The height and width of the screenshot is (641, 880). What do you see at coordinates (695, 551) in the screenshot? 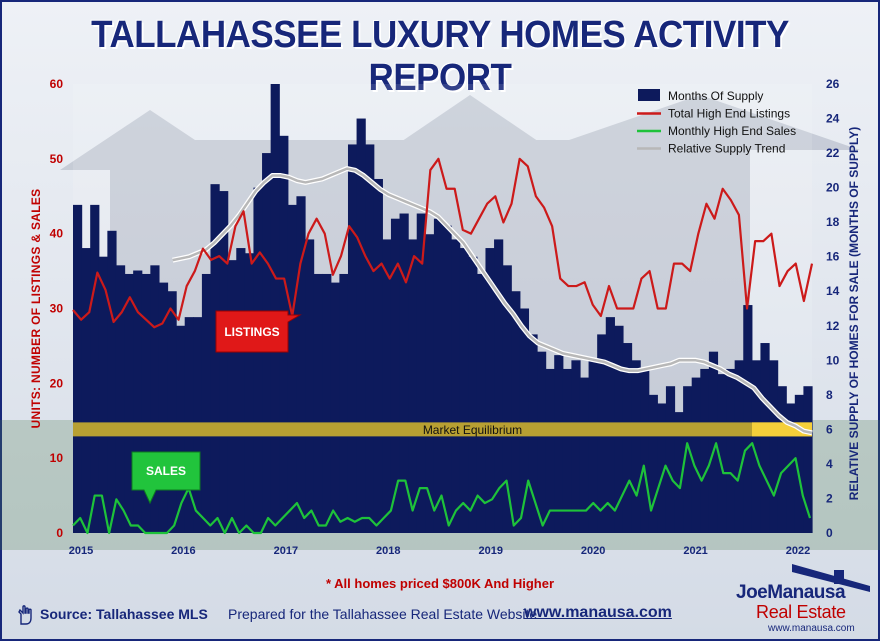
I see `x-tick-label: 2021` at bounding box center [695, 551].